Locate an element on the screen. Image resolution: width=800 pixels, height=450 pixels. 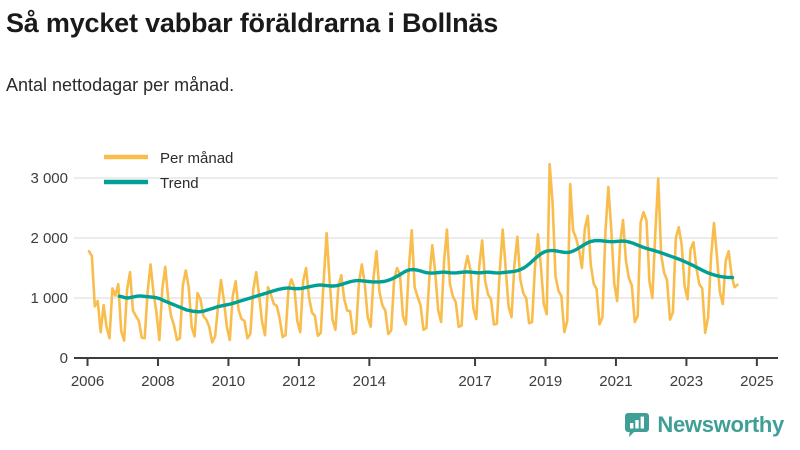
legend-label-trend: Trend is located at coordinates (179, 183).